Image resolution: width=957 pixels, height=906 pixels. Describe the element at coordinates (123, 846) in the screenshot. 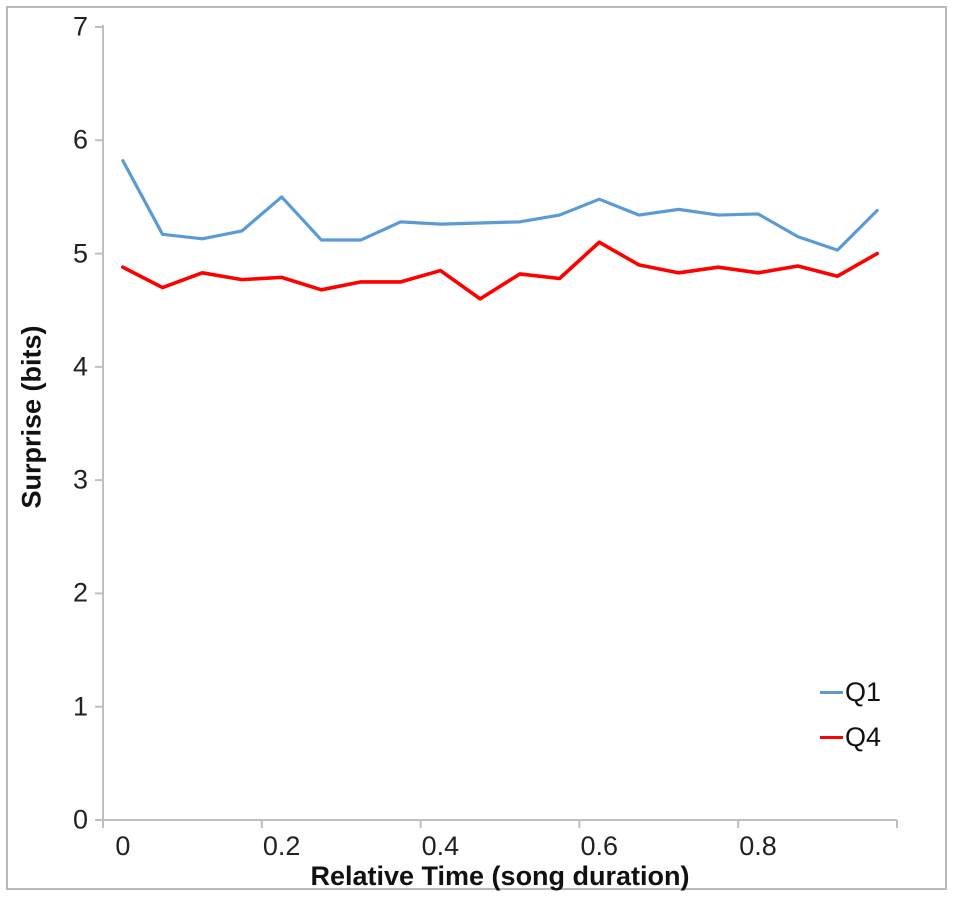

I see `x-tick-label: 0` at that location.